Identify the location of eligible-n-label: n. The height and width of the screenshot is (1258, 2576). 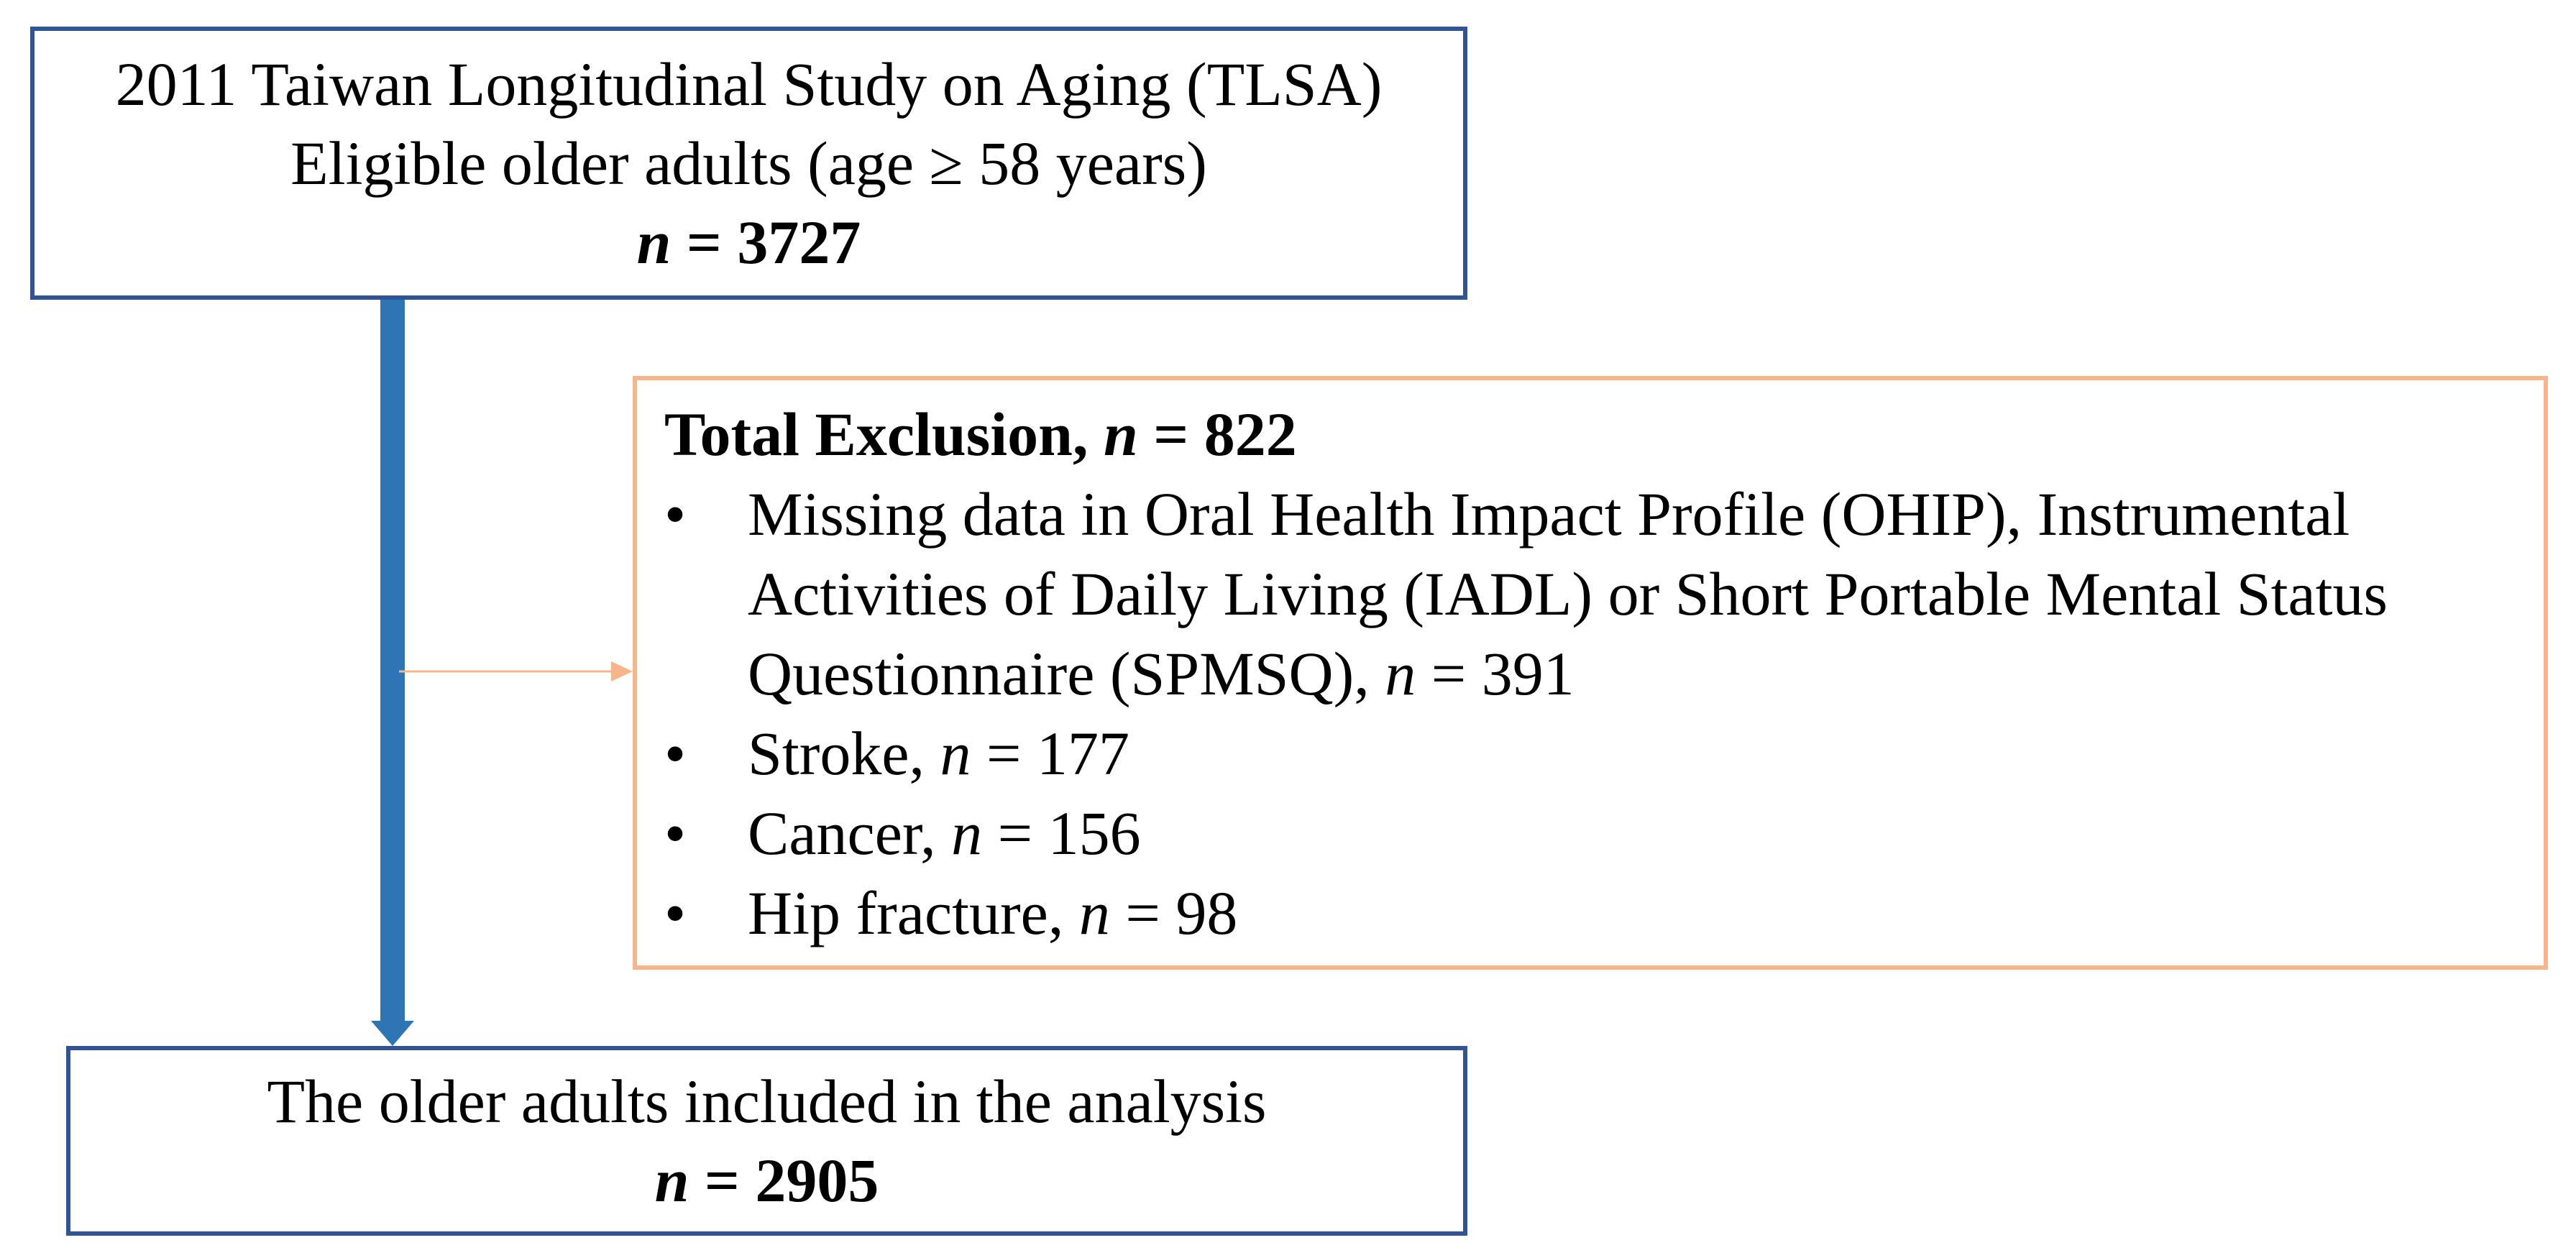
(653, 242).